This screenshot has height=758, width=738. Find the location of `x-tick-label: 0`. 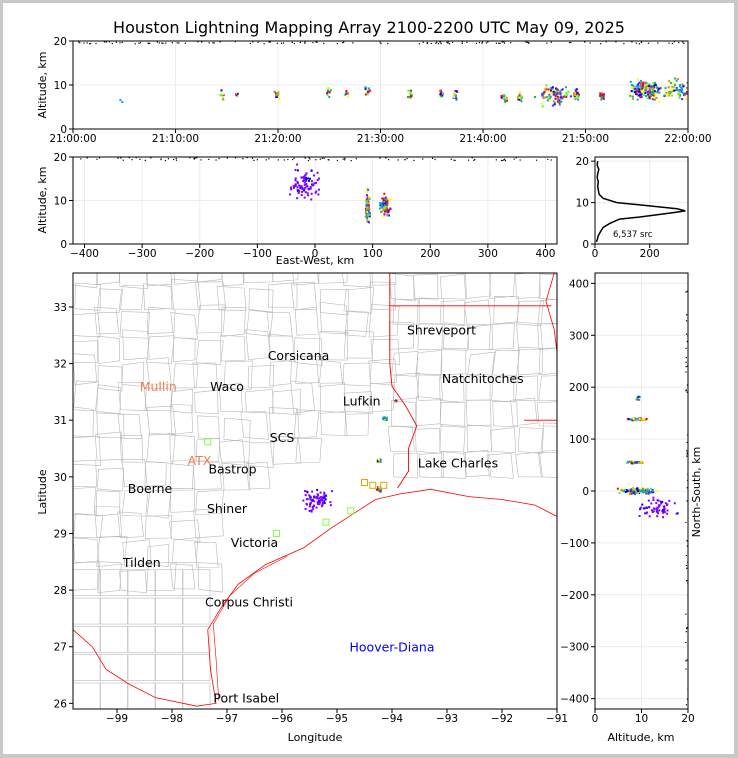

x-tick-label: 0 is located at coordinates (315, 254).